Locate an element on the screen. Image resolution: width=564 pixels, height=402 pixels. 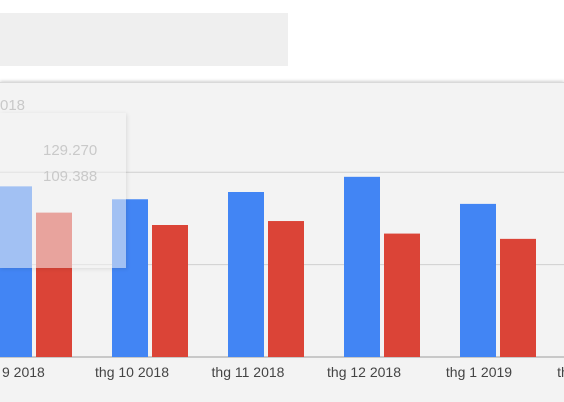
x-tick-label: thg 12 2018 is located at coordinates (364, 372).